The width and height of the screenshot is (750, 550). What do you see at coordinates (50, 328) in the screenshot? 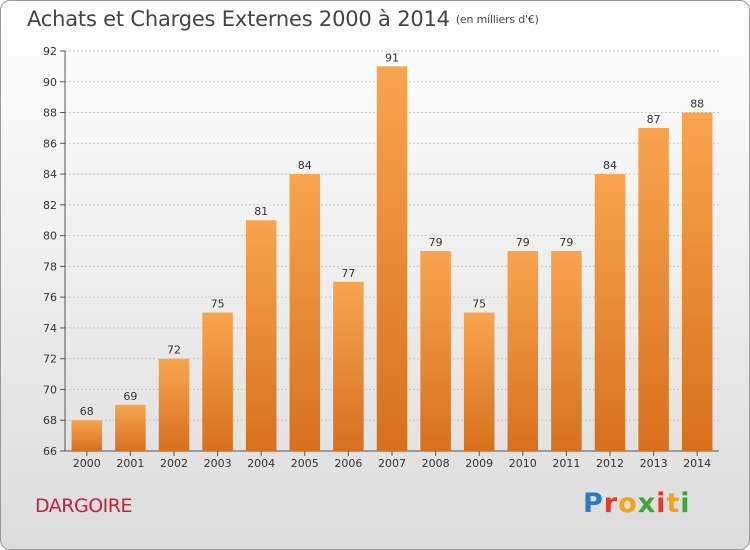
I see `y-tick-label: 74` at bounding box center [50, 328].